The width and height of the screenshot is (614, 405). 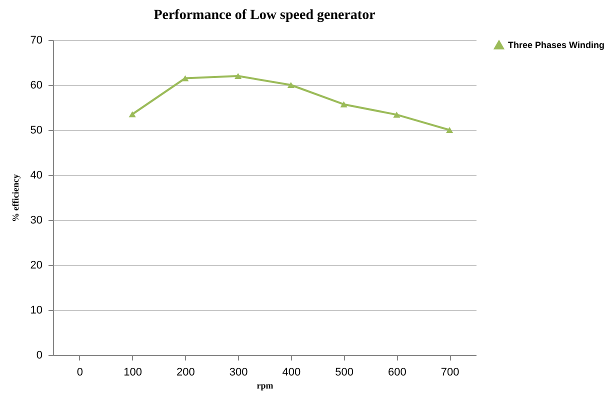 I want to click on x-tick-label: 500, so click(x=344, y=372).